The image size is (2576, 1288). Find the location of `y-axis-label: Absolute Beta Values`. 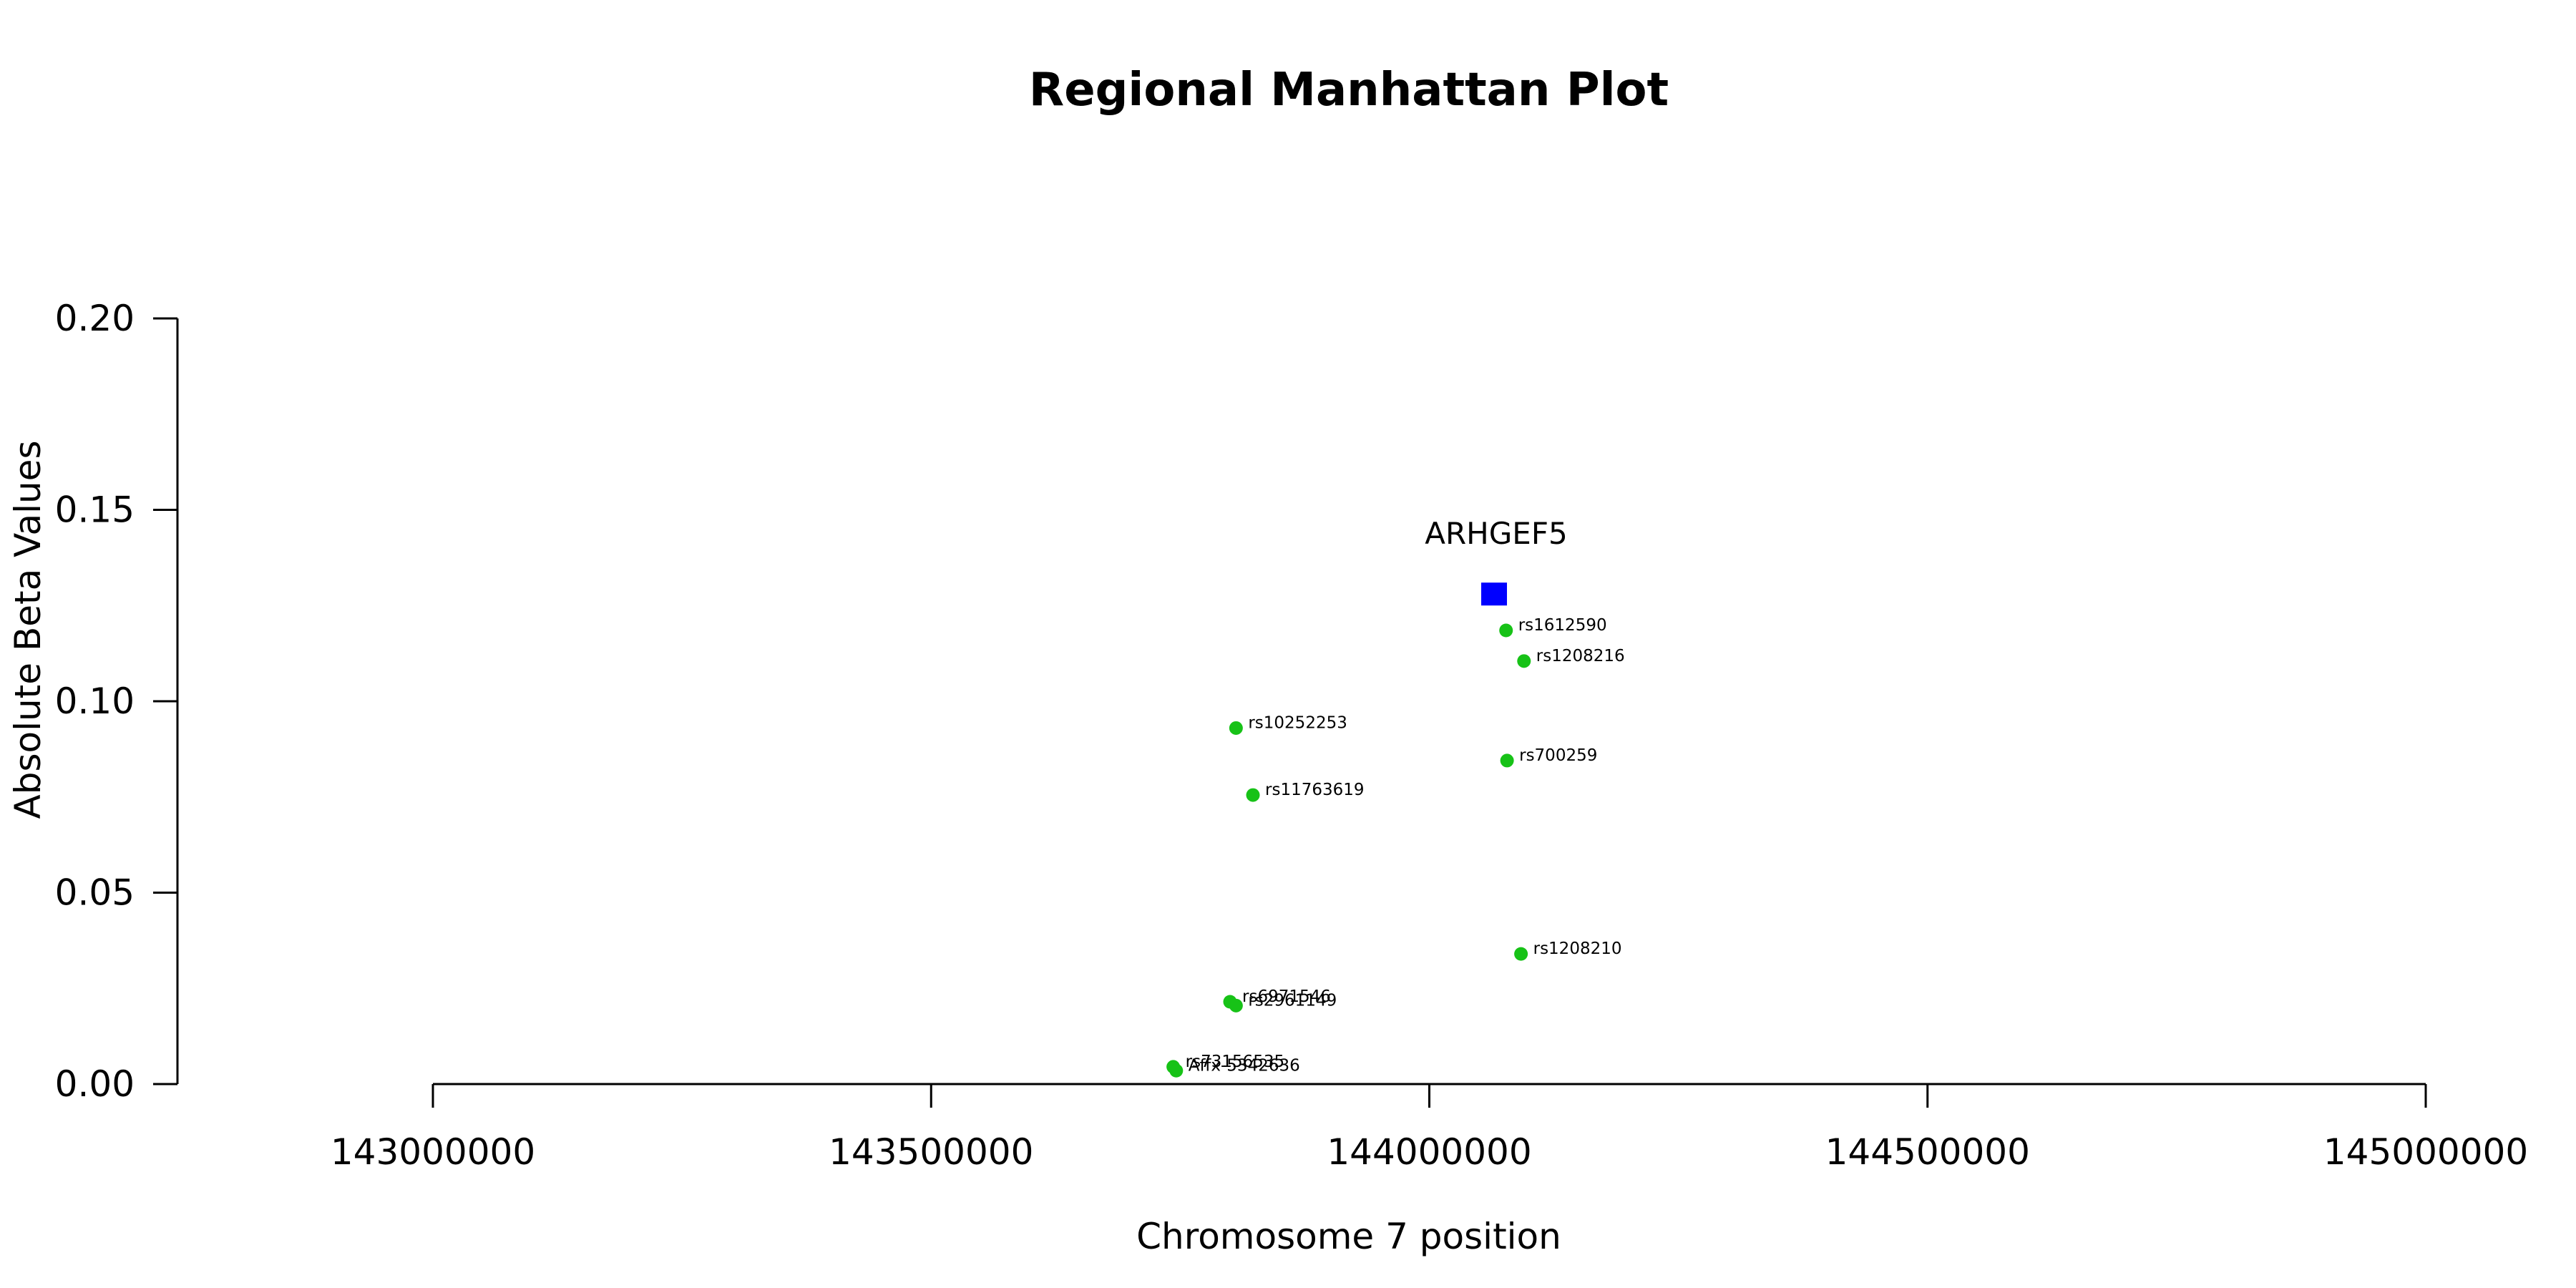

y-axis-label: Absolute Beta Values is located at coordinates (28, 630).